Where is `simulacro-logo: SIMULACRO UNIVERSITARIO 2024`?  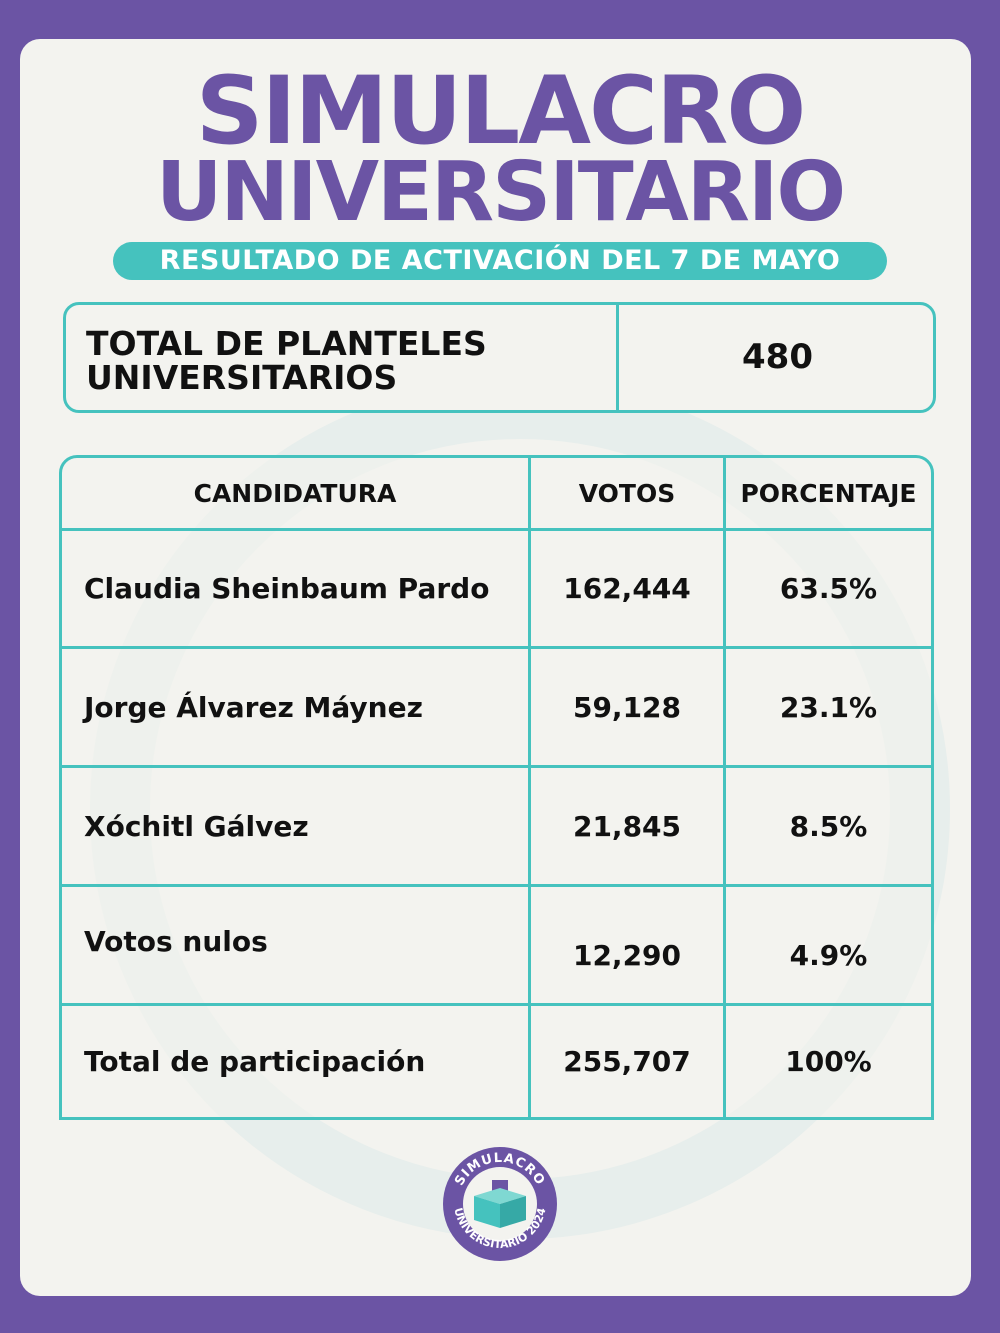 simulacro-logo: SIMULACRO UNIVERSITARIO 2024 is located at coordinates (500, 1204).